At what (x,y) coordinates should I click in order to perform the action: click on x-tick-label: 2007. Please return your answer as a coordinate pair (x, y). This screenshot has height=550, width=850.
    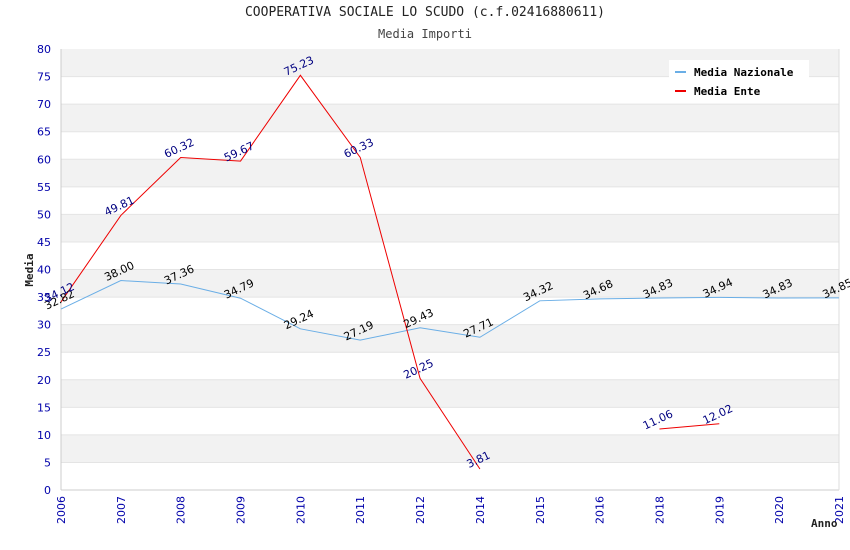
    Looking at the image, I should click on (121, 510).